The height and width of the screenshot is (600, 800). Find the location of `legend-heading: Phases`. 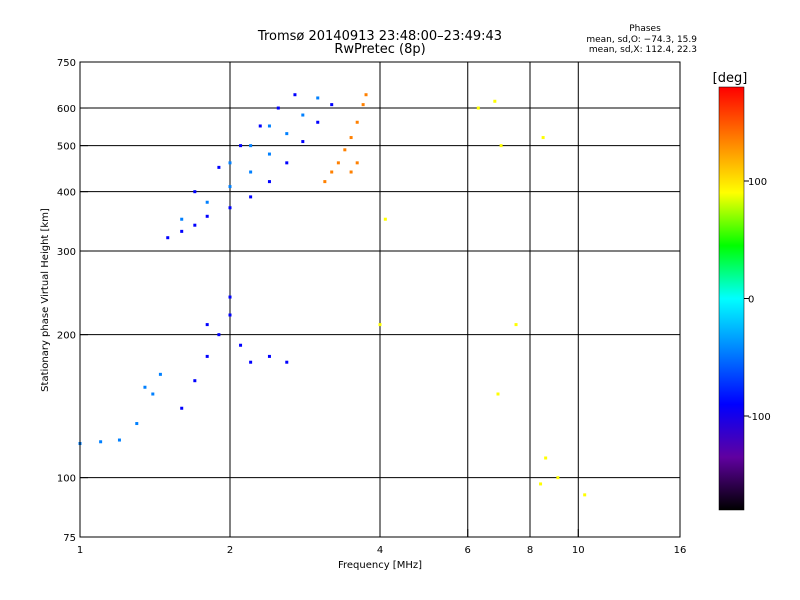

legend-heading: Phases is located at coordinates (645, 29).